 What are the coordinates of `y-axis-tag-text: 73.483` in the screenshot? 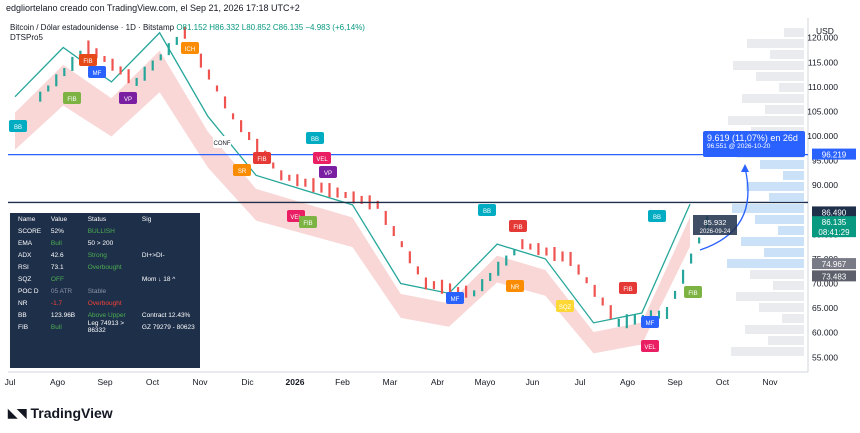 It's located at (834, 276).